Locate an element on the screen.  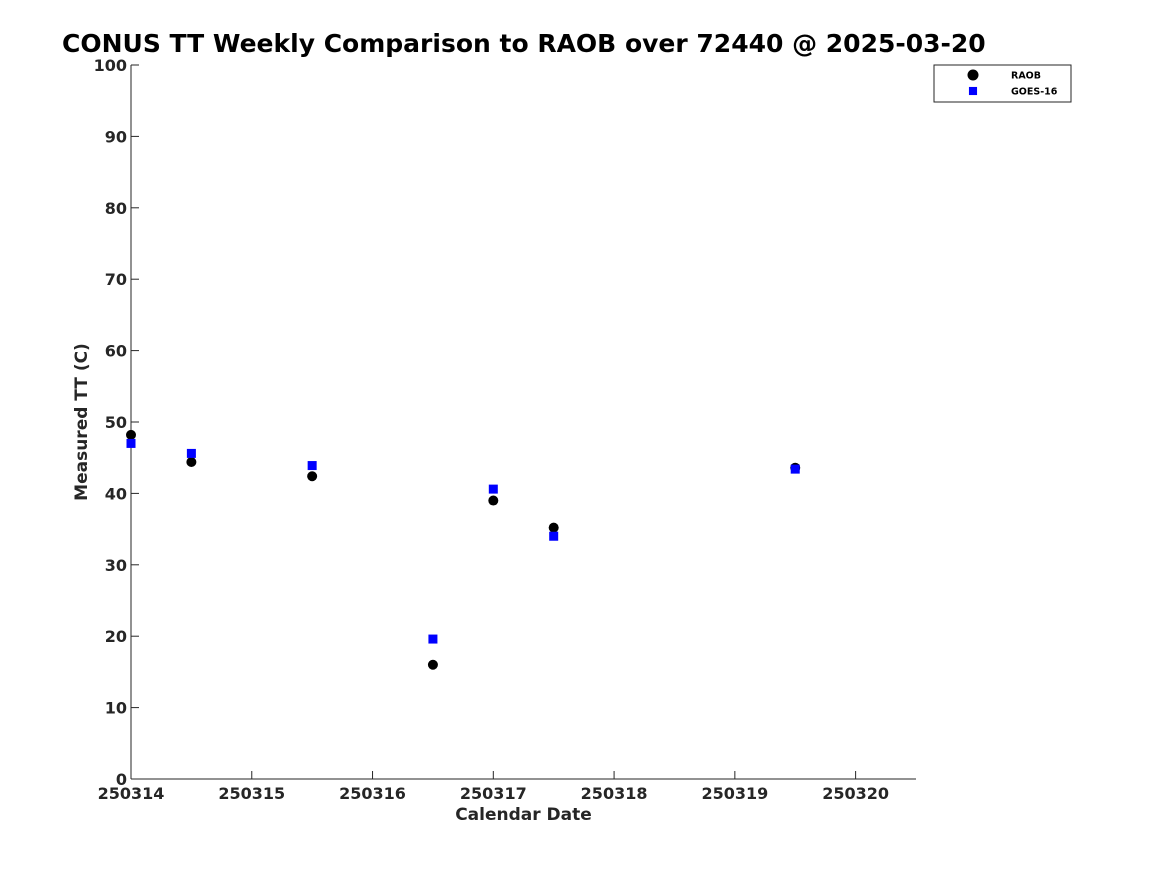
x-tick-label: 250318 is located at coordinates (614, 793).